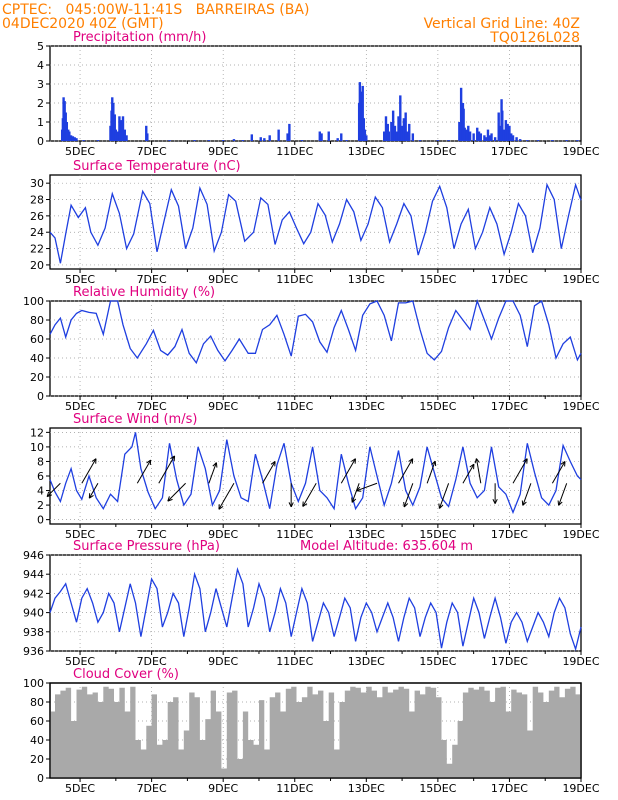 This screenshot has height=800, width=618. Describe the element at coordinates (40, 396) in the screenshot. I see `humidity-ytick-label: 0` at that location.